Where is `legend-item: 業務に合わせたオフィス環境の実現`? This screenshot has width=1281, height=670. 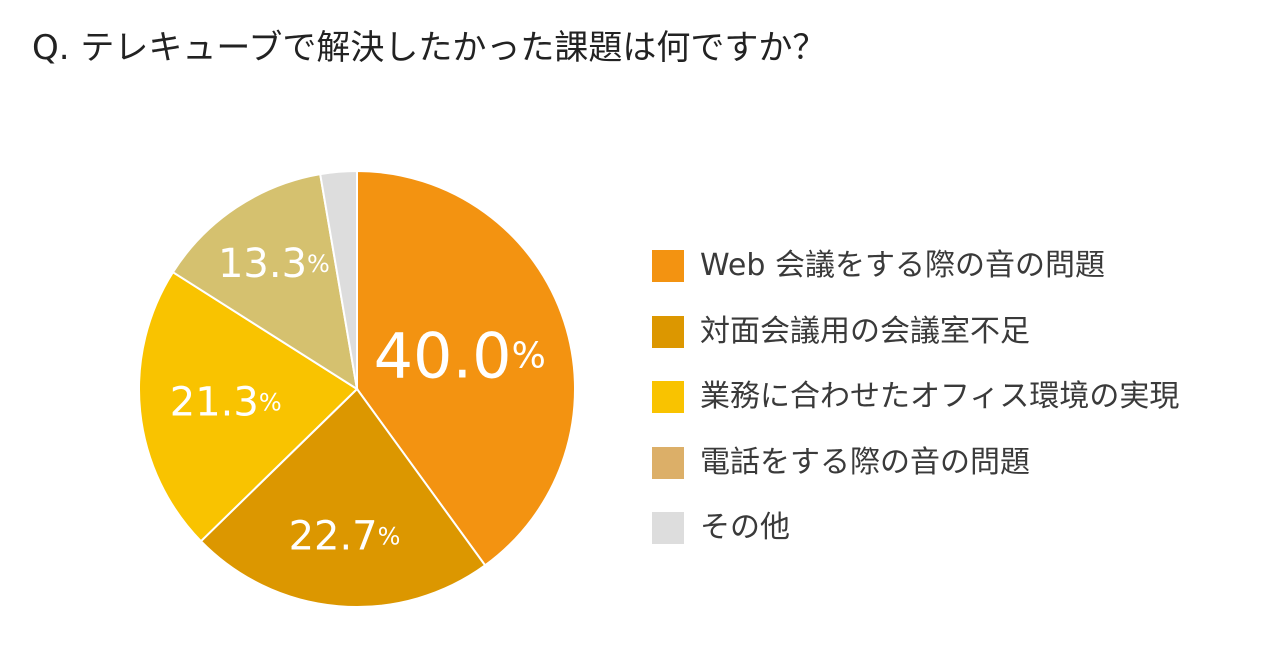
legend-item: 業務に合わせたオフィス環境の実現 is located at coordinates (915, 397).